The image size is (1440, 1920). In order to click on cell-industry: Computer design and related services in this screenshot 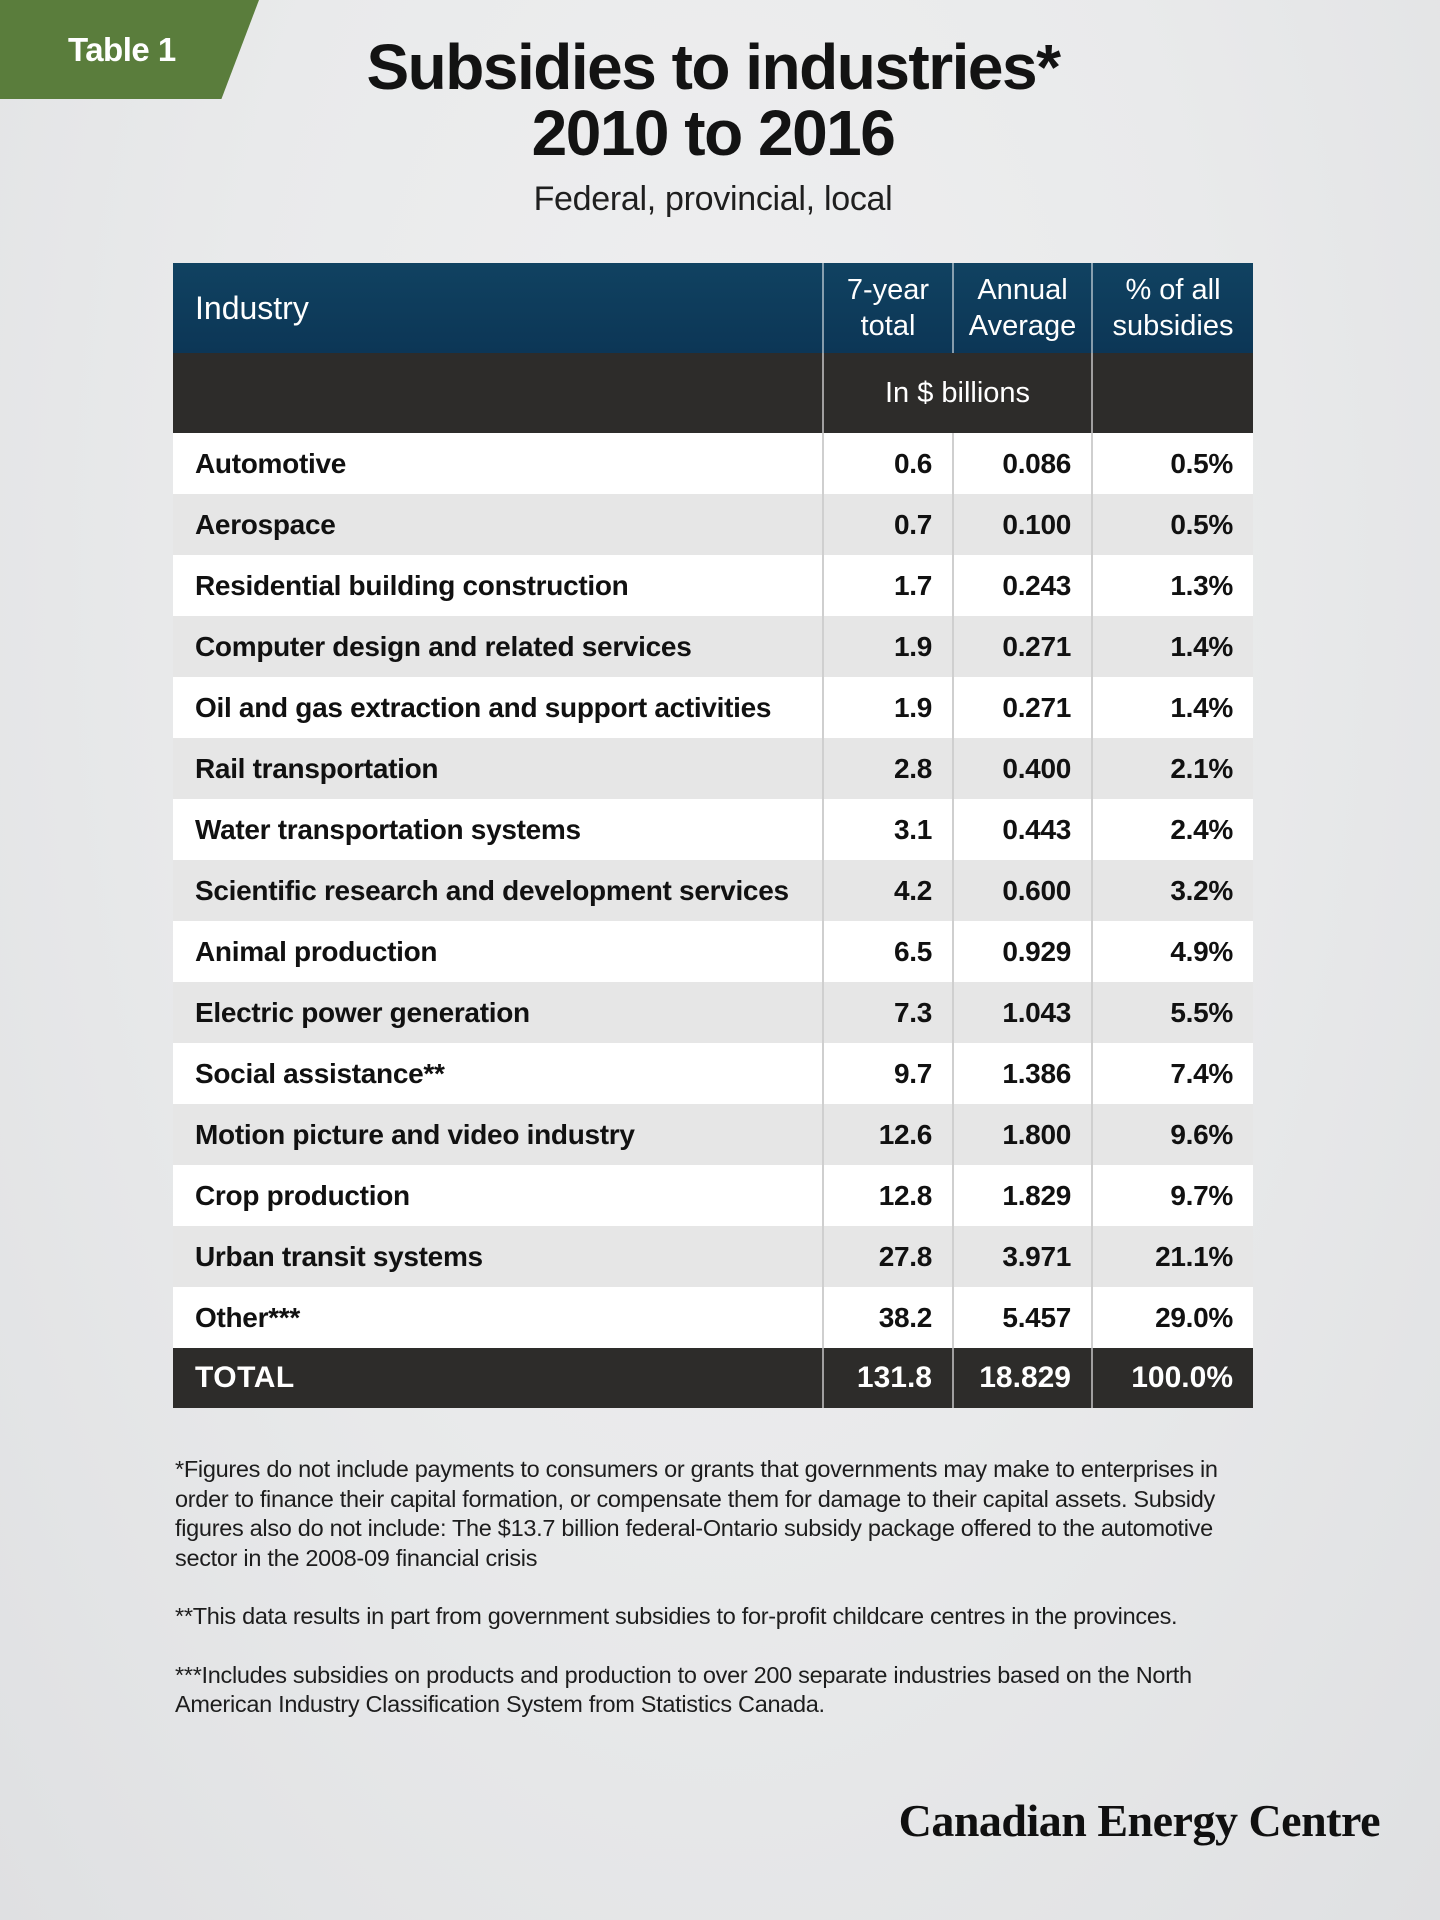, I will do `click(443, 646)`.